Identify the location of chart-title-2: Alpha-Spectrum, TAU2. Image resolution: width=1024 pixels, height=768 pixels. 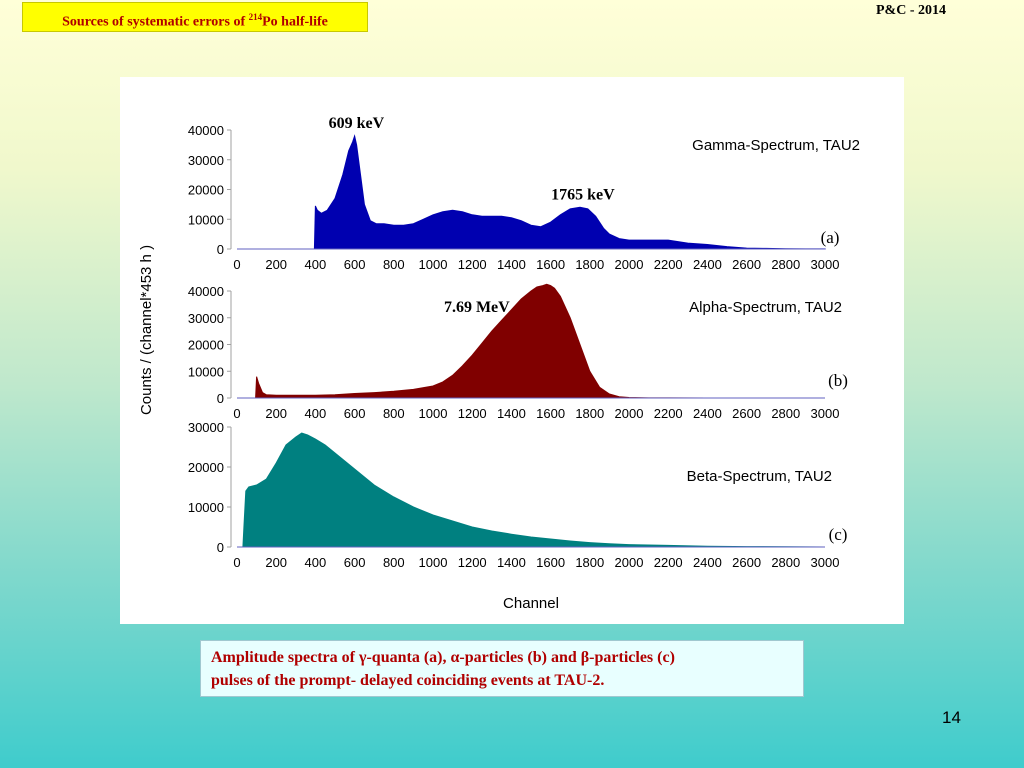
(765, 307).